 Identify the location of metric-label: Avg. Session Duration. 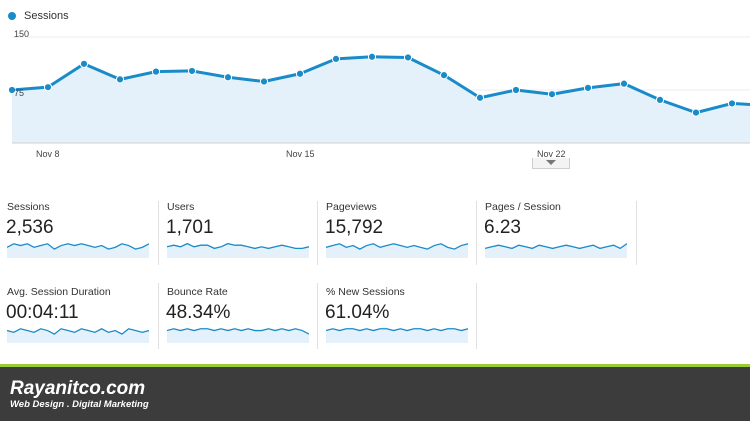
(59, 292).